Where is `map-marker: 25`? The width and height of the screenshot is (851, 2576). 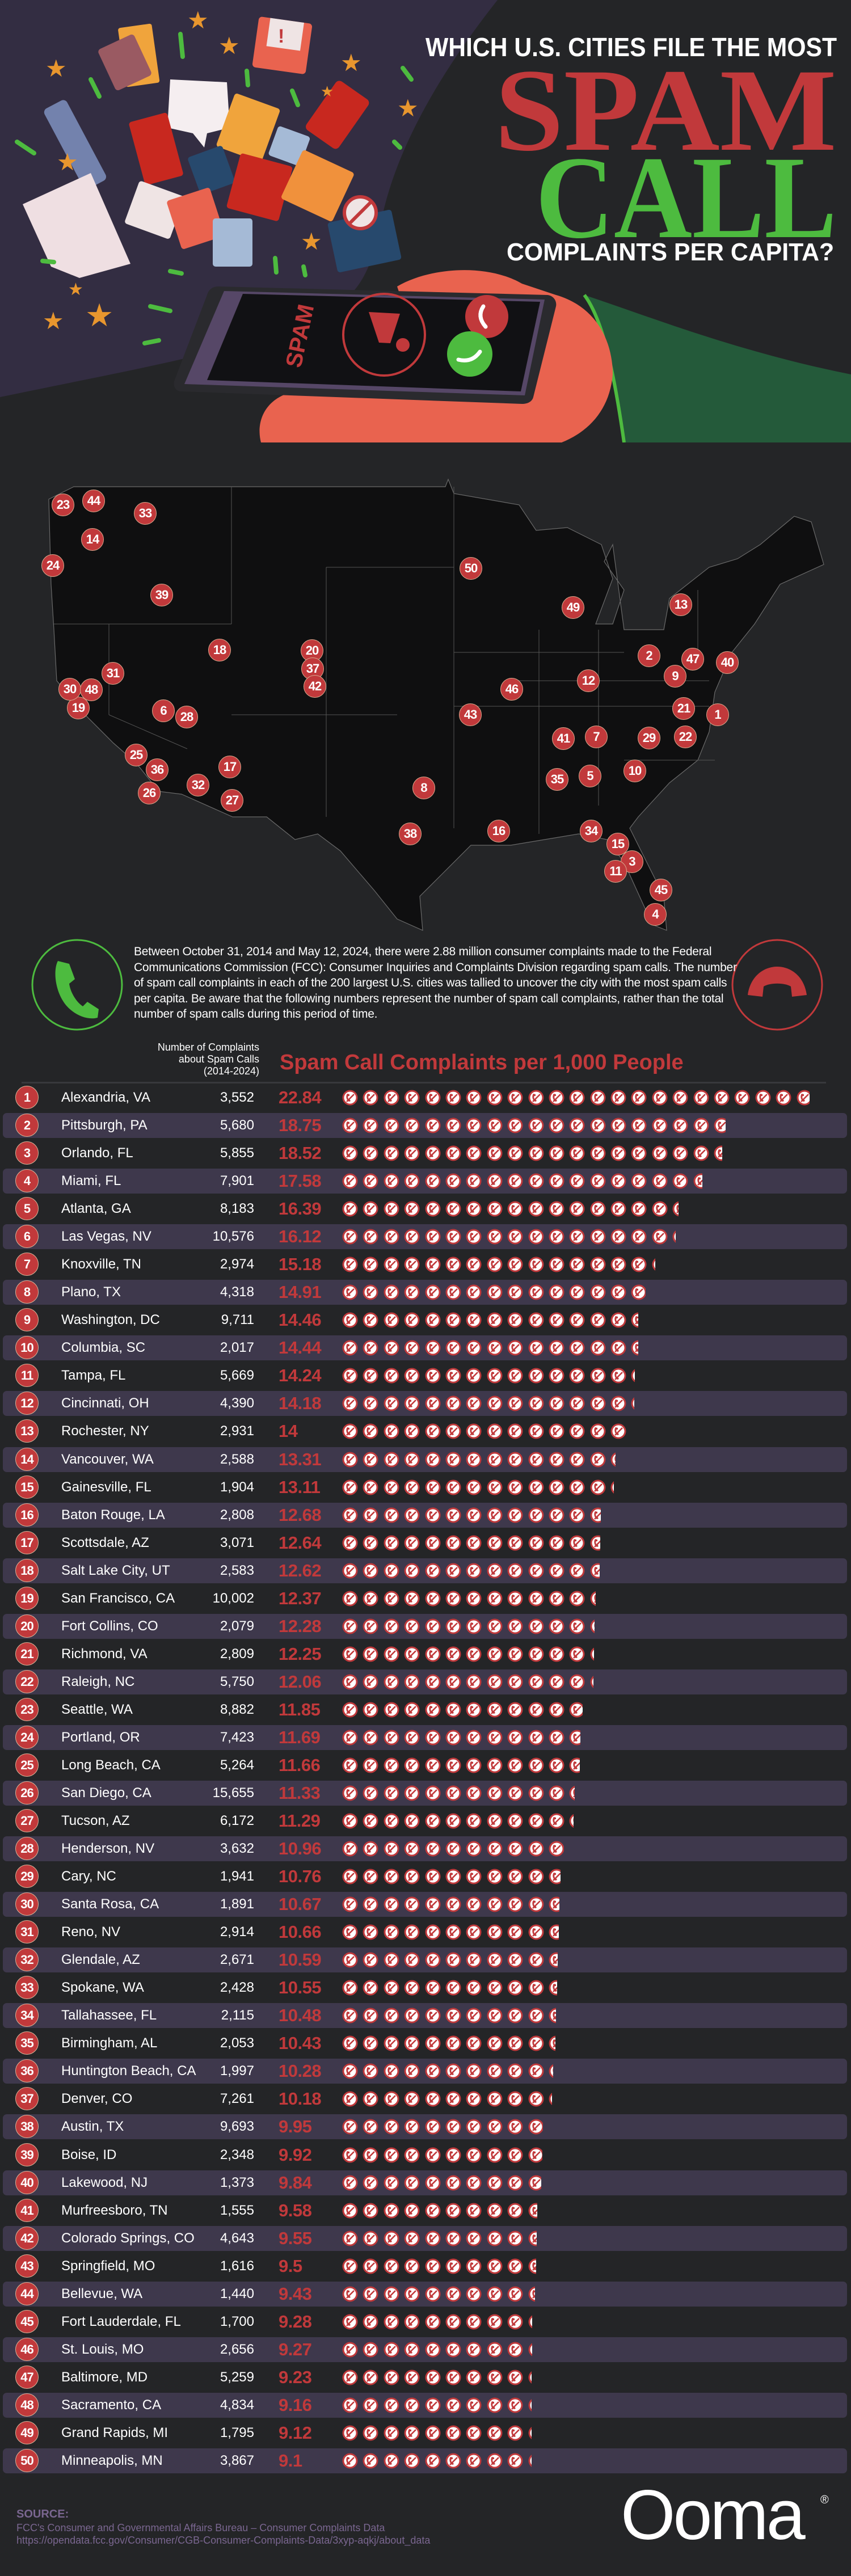
map-marker: 25 is located at coordinates (136, 755).